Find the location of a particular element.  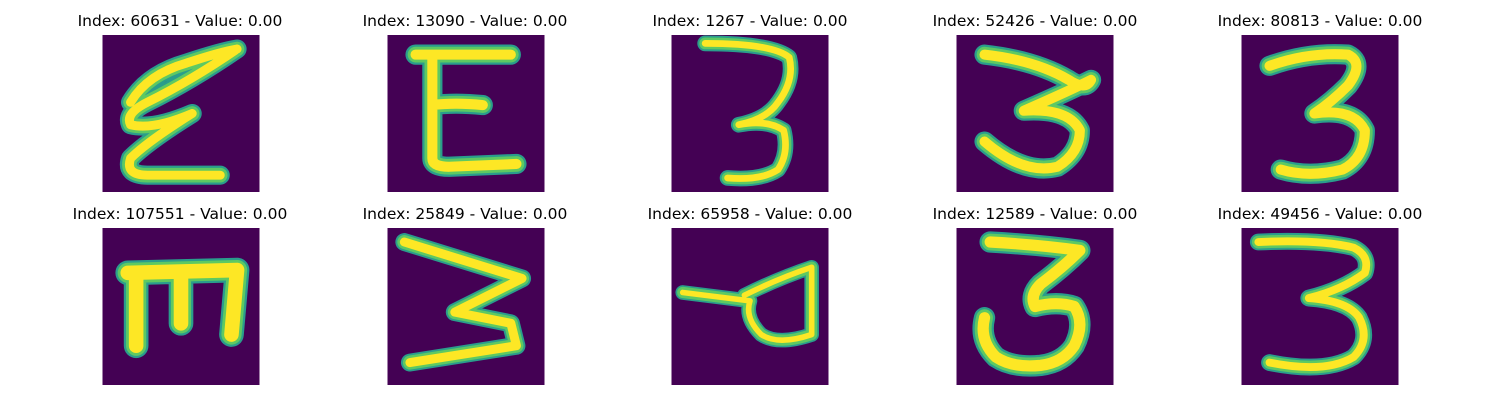

cell-title: Index: 13090 - Value: 0.00 is located at coordinates (465, 21).